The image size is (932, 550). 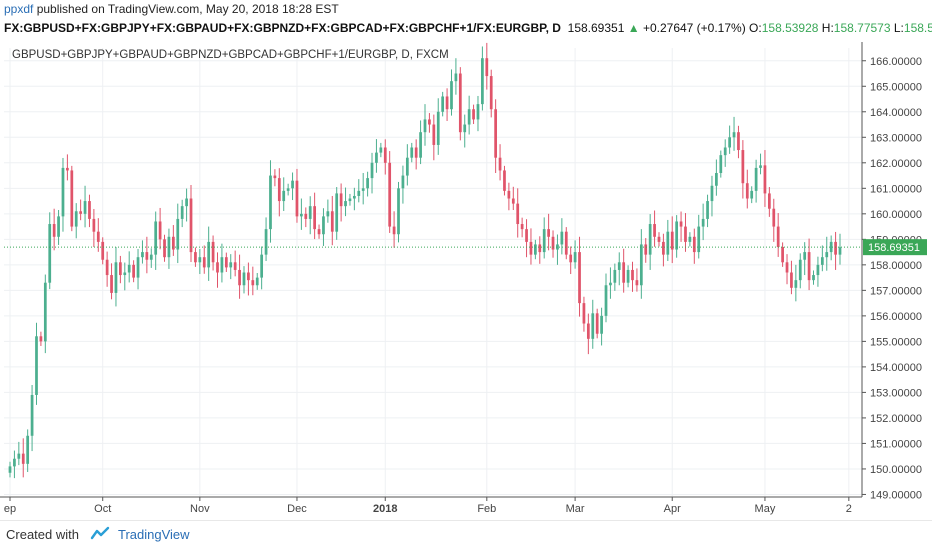 What do you see at coordinates (154, 534) in the screenshot?
I see `tradingview-link: TradingView` at bounding box center [154, 534].